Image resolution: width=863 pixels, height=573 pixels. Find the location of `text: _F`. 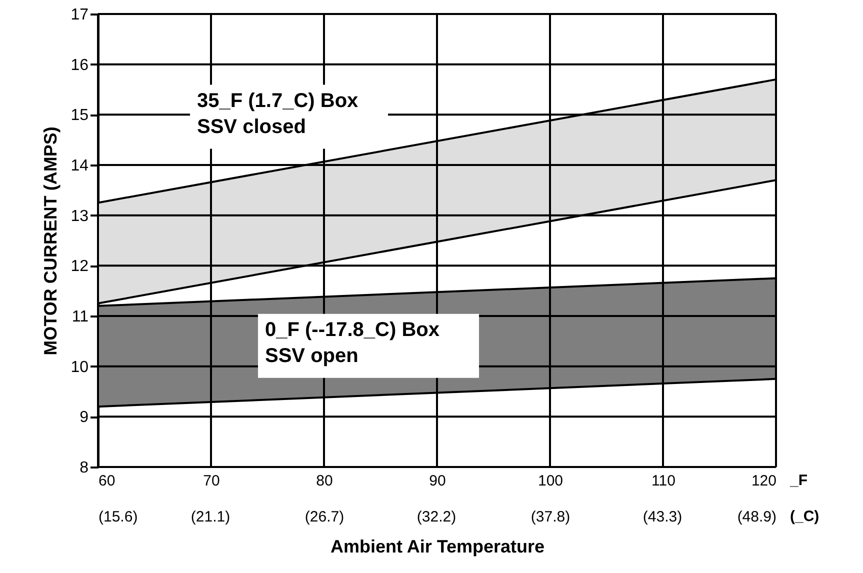

text: _F is located at coordinates (798, 480).